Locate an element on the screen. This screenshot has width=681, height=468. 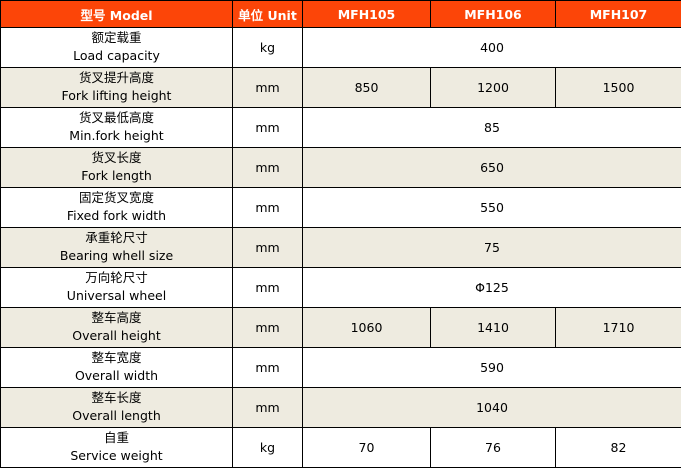
header-mfh105: MFH105 is located at coordinates (367, 14).